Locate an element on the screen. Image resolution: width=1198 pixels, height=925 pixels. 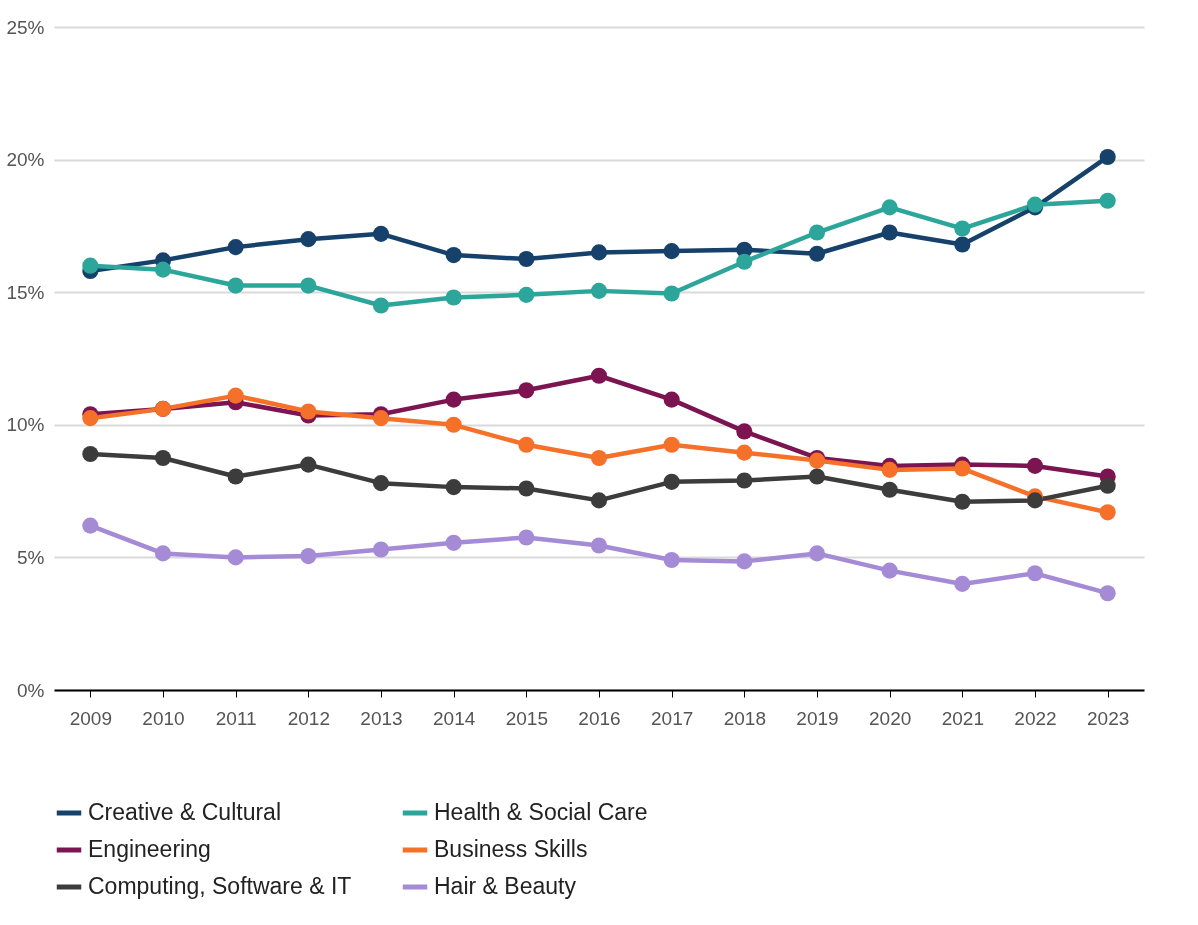
legend-label: Business Skills is located at coordinates (511, 849).